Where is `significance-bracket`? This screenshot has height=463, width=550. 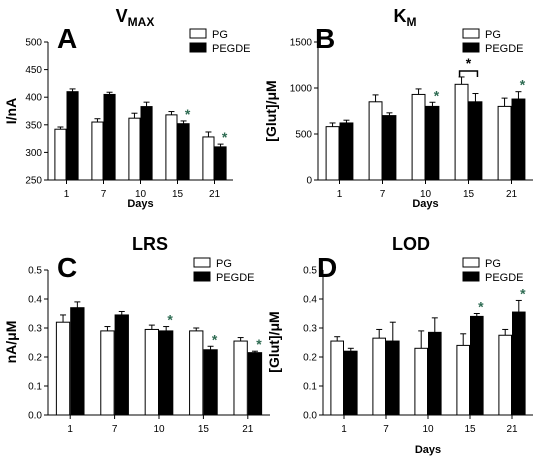
significance-bracket is located at coordinates (468, 73).